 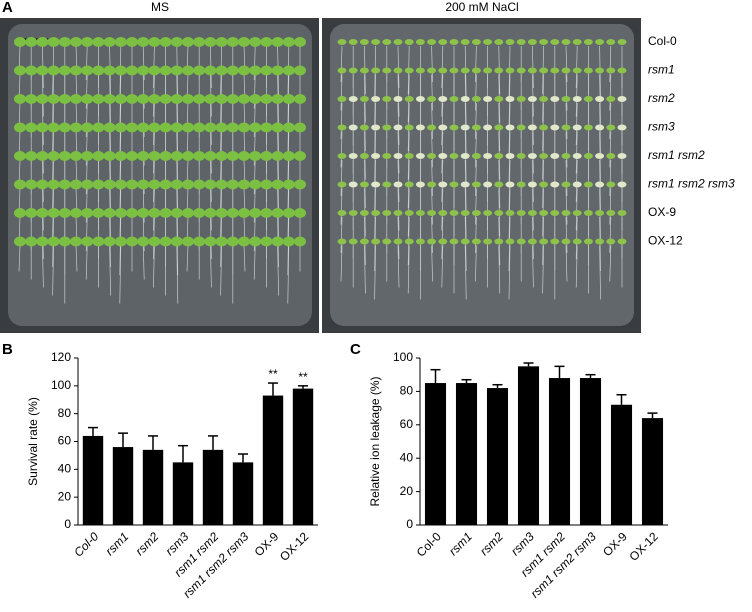 What do you see at coordinates (65, 441) in the screenshot?
I see `y-tick-label: 60` at bounding box center [65, 441].